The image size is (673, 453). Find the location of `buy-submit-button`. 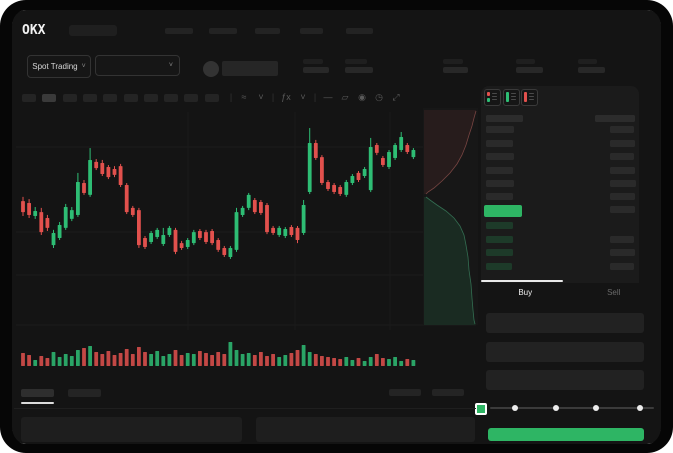

buy-submit-button is located at coordinates (566, 434).